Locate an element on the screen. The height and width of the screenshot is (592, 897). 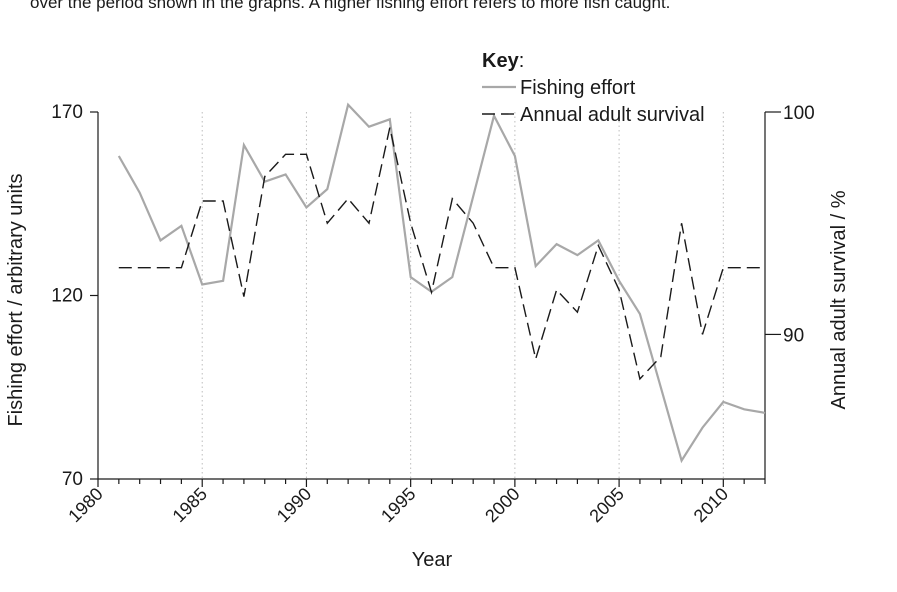
legend-title: Key: is located at coordinates (503, 61).